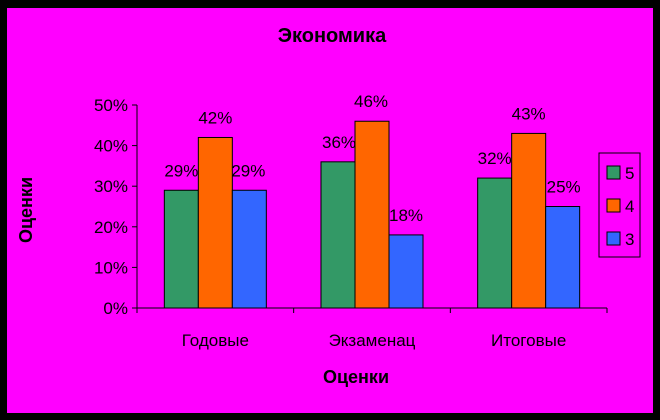  Describe the element at coordinates (332, 36) in the screenshot. I see `chart-title: Экономика` at that location.